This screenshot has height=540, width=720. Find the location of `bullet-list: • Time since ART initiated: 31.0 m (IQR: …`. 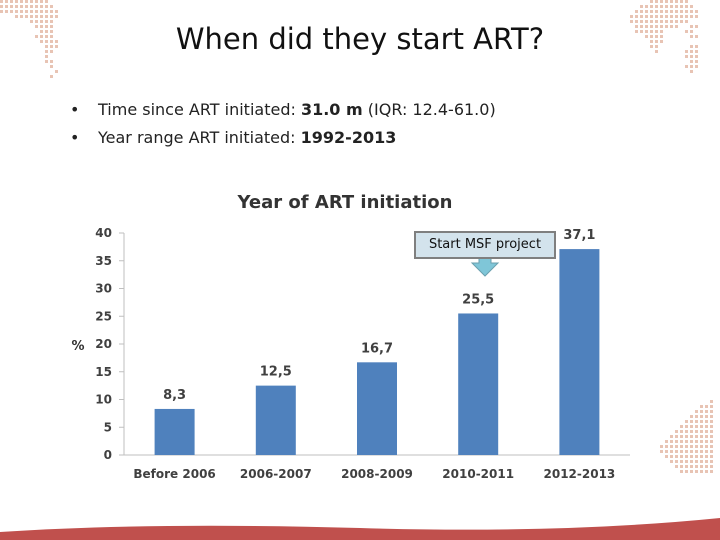

bullet-list: • Time since ART initiated: 31.0 m (IQR: … is located at coordinates (283, 124).